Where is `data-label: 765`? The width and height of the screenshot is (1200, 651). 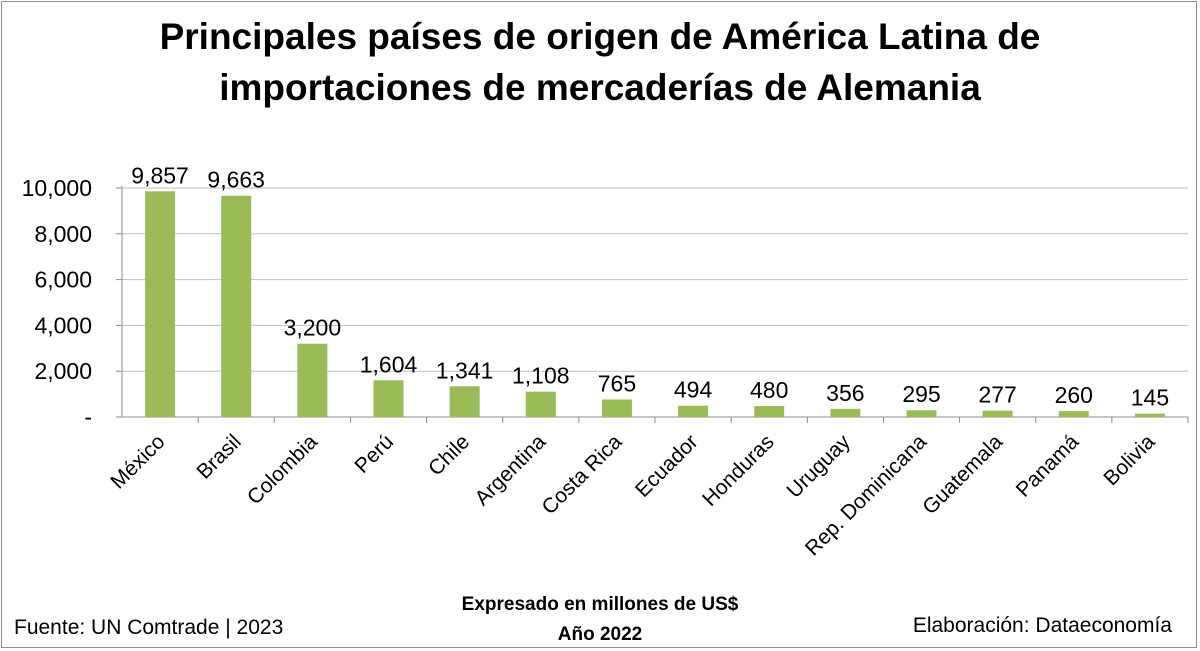 data-label: 765 is located at coordinates (617, 383).